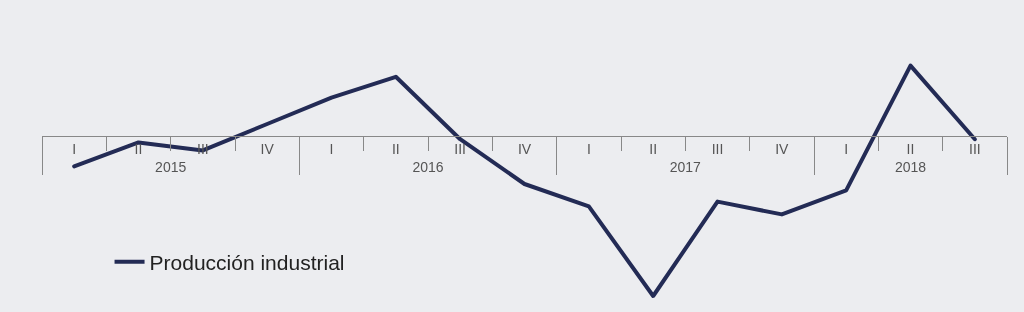 The height and width of the screenshot is (312, 1024). I want to click on annotation: 2017, so click(685, 166).